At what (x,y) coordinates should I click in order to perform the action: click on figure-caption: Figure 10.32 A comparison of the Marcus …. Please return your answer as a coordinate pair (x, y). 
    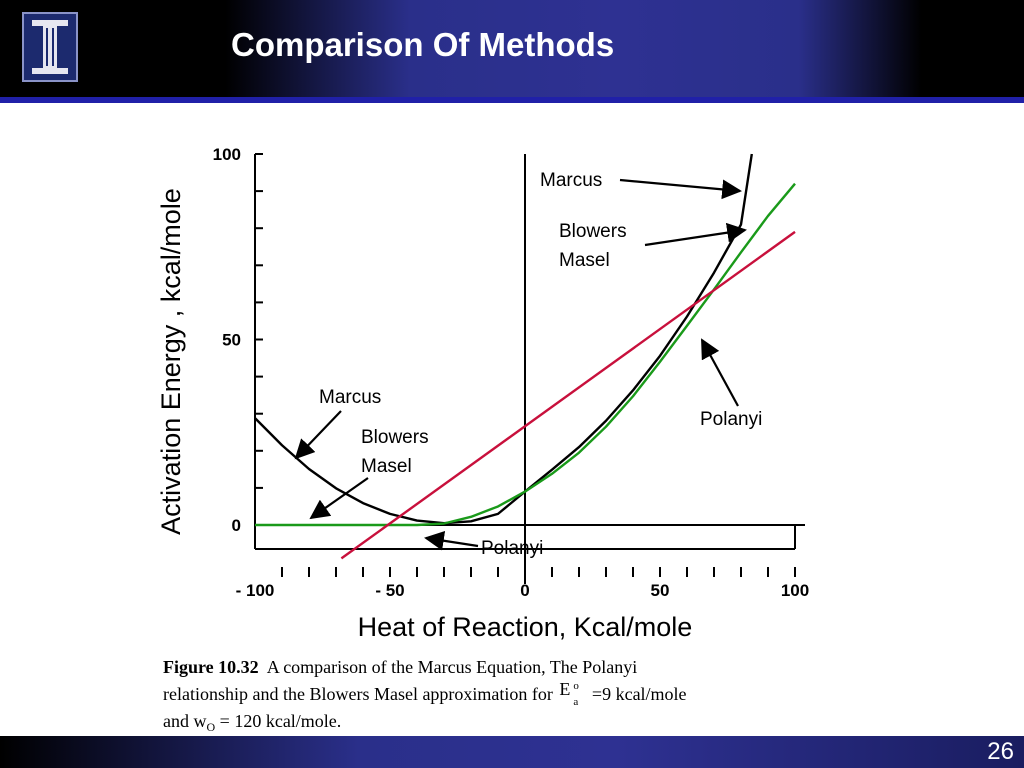
    Looking at the image, I should click on (503, 697).